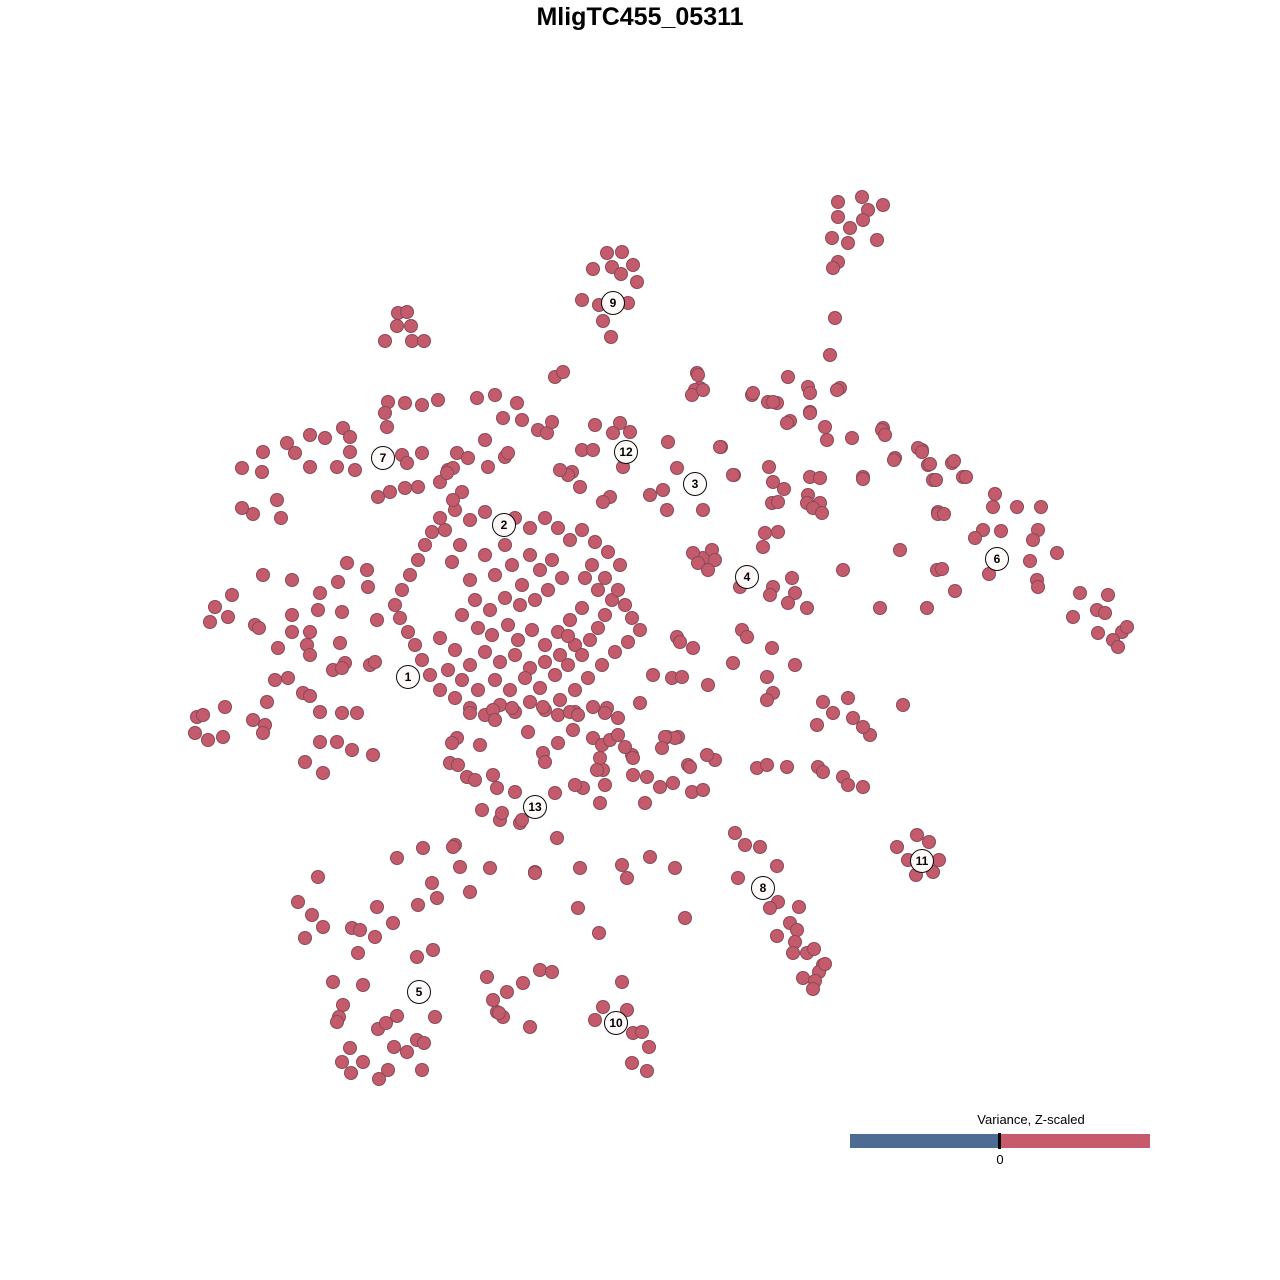  I want to click on cluster-label: 13, so click(535, 807).